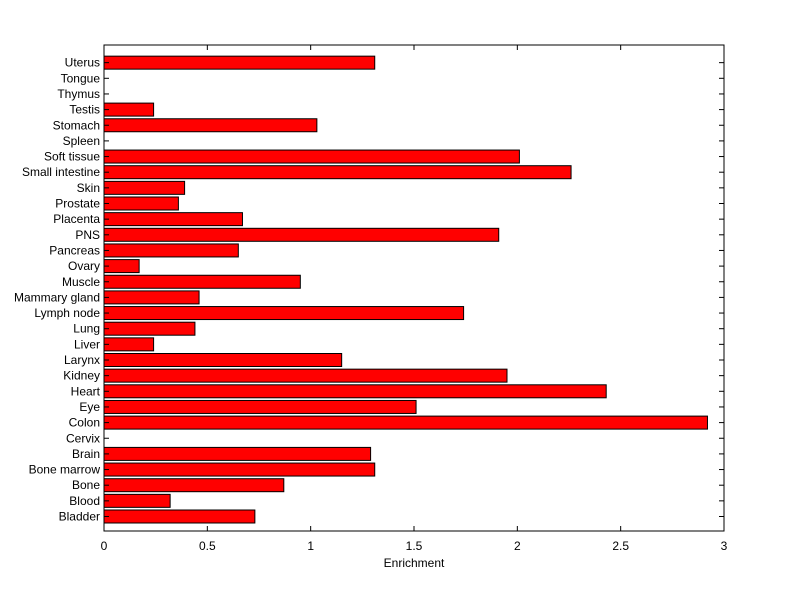  Describe the element at coordinates (223, 360) in the screenshot. I see `bar-larynx` at that location.